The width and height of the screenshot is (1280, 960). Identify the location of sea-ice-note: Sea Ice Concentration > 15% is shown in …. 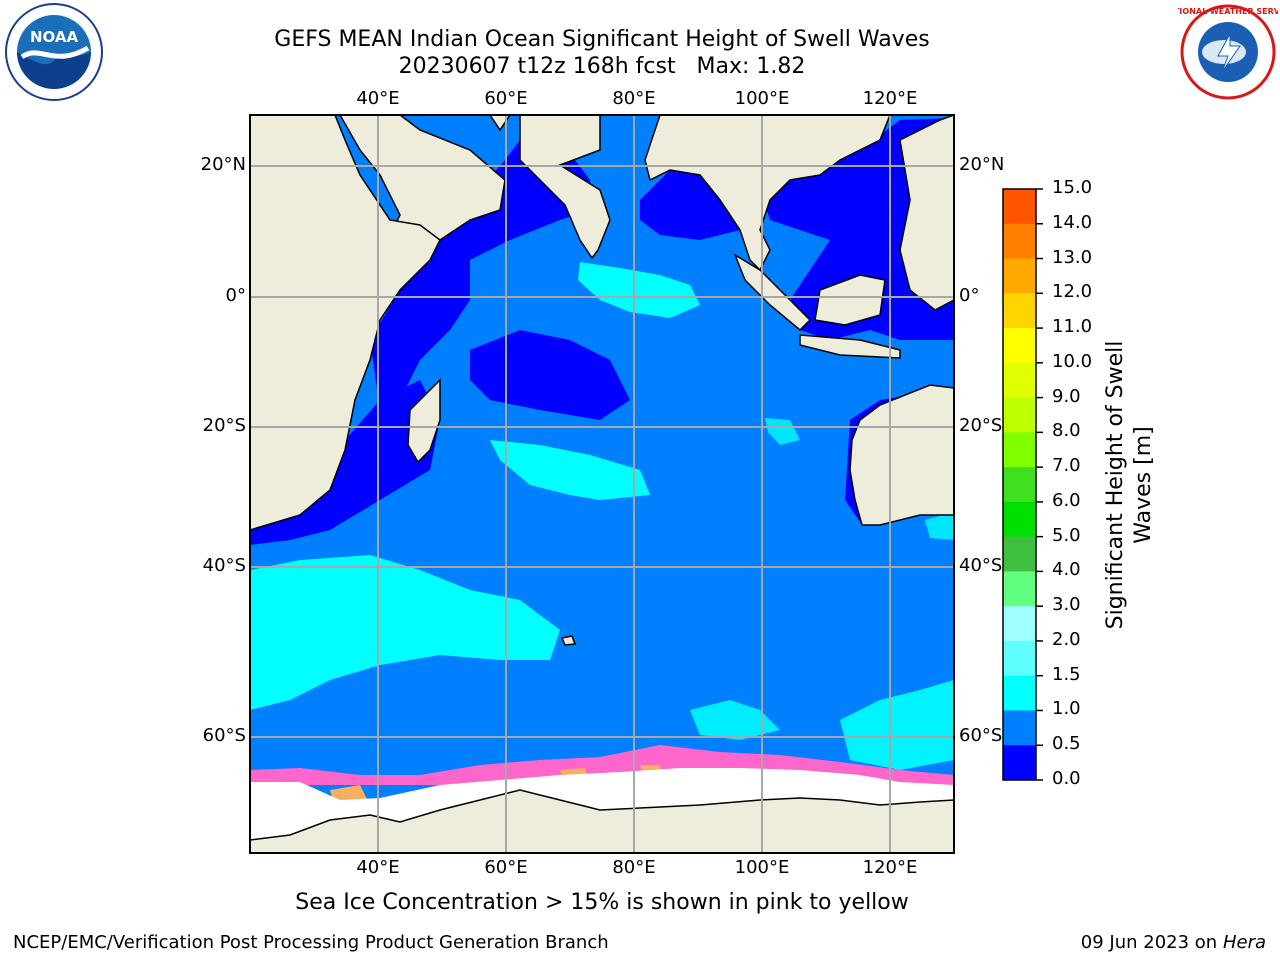
(602, 902).